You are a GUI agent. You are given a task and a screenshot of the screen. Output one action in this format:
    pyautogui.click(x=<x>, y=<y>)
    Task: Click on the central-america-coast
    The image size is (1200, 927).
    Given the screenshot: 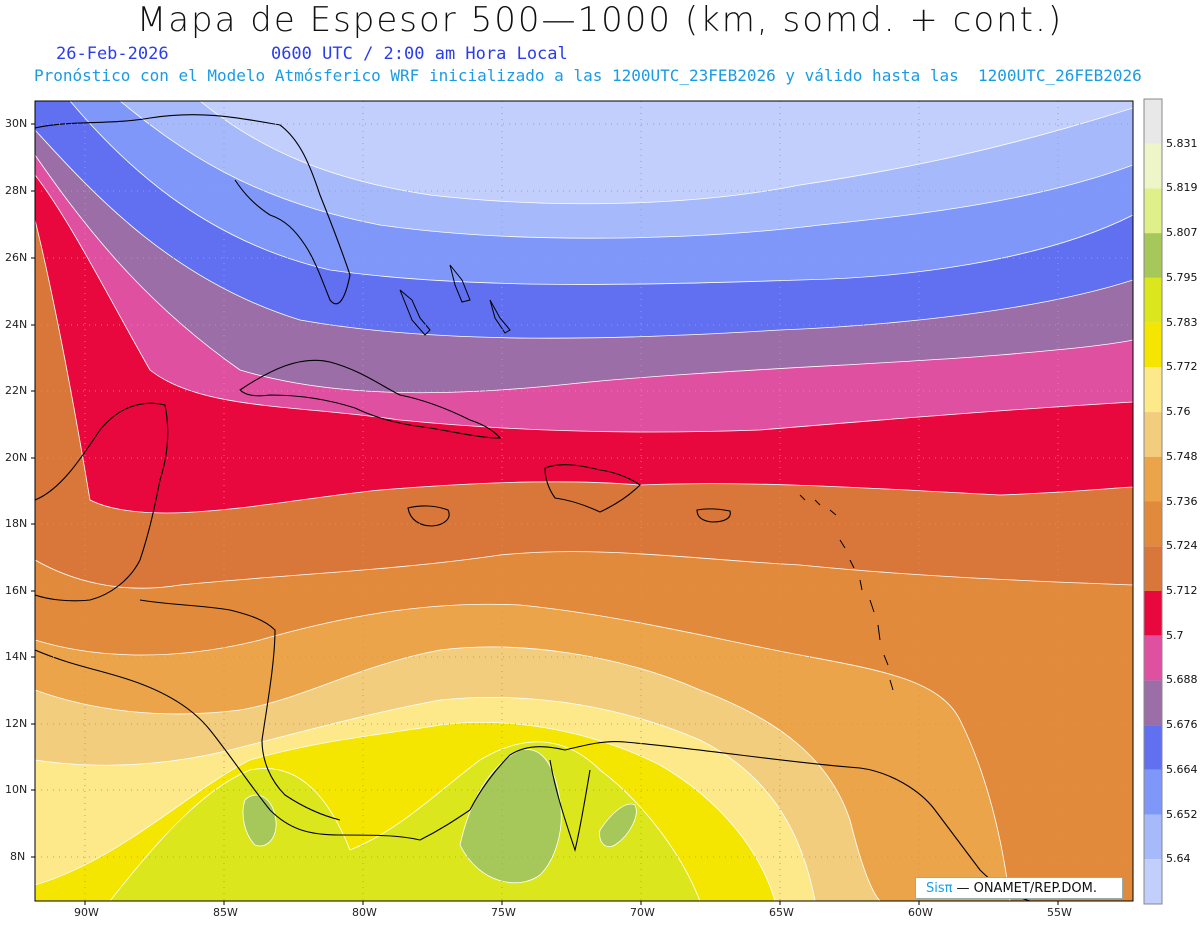 What is the action you would take?
    pyautogui.click(x=253, y=745)
    